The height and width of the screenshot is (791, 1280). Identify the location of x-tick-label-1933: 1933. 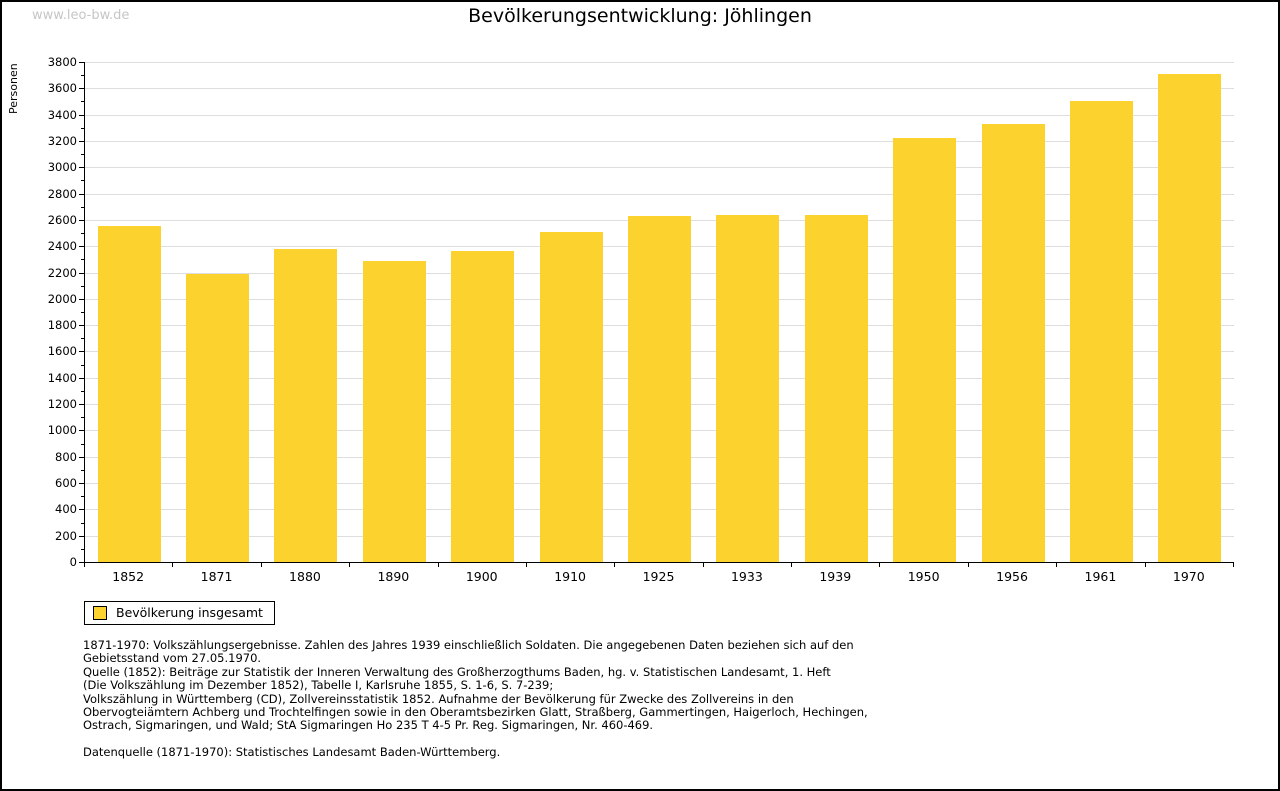
(746, 576).